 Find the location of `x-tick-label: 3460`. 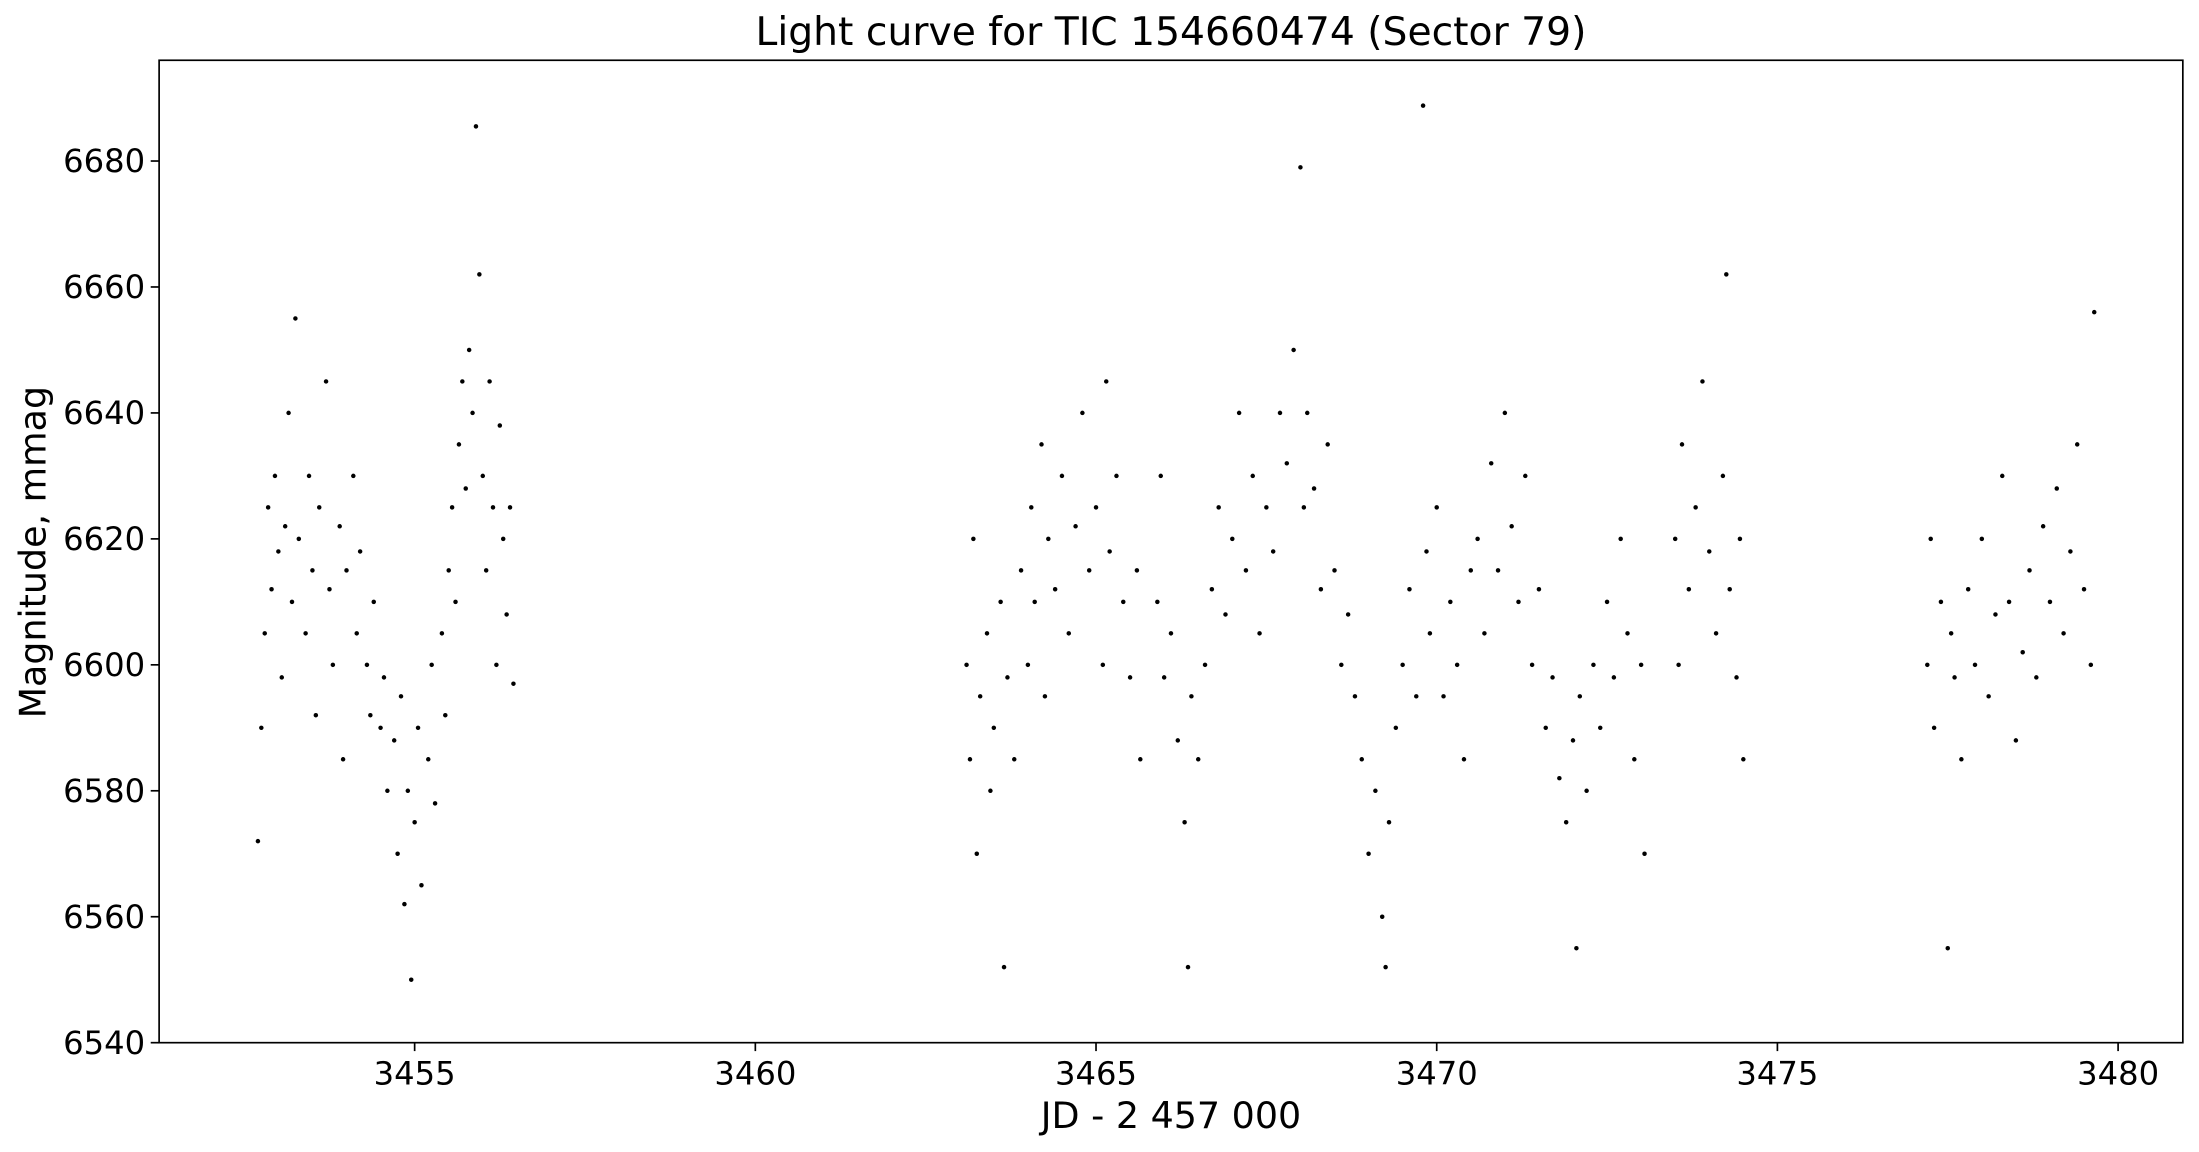

x-tick-label: 3460 is located at coordinates (755, 1074).